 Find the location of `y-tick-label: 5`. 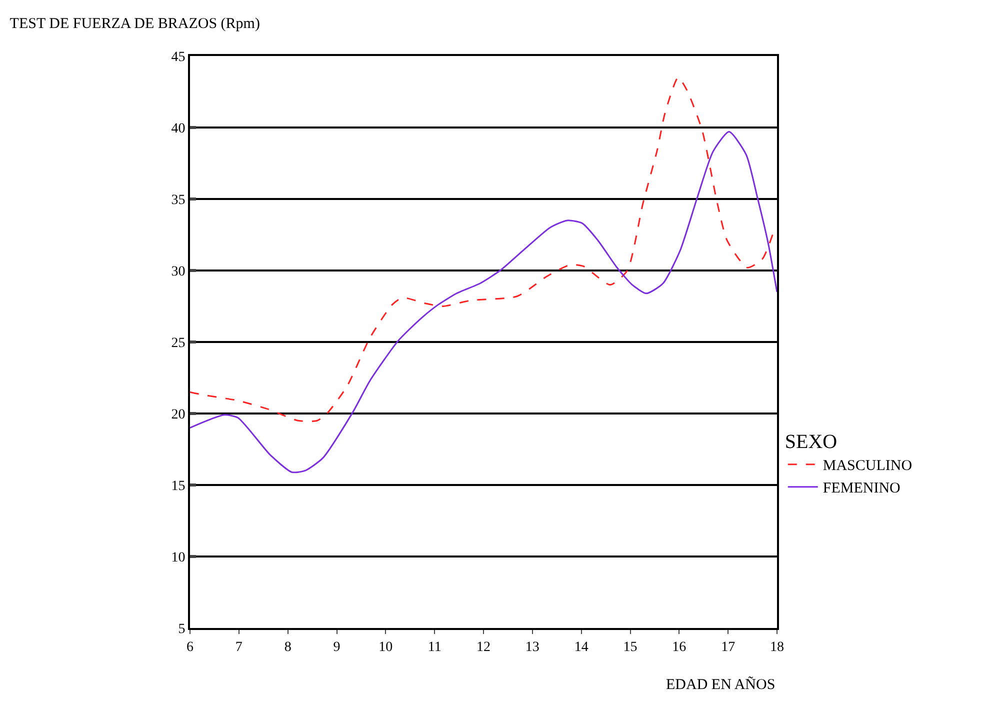

y-tick-label: 5 is located at coordinates (182, 629).